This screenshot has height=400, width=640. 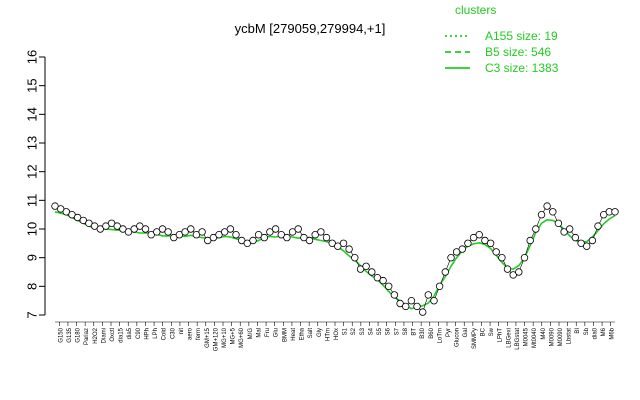 What do you see at coordinates (432, 332) in the screenshot?
I see `x-tick-label: B60` at bounding box center [432, 332].